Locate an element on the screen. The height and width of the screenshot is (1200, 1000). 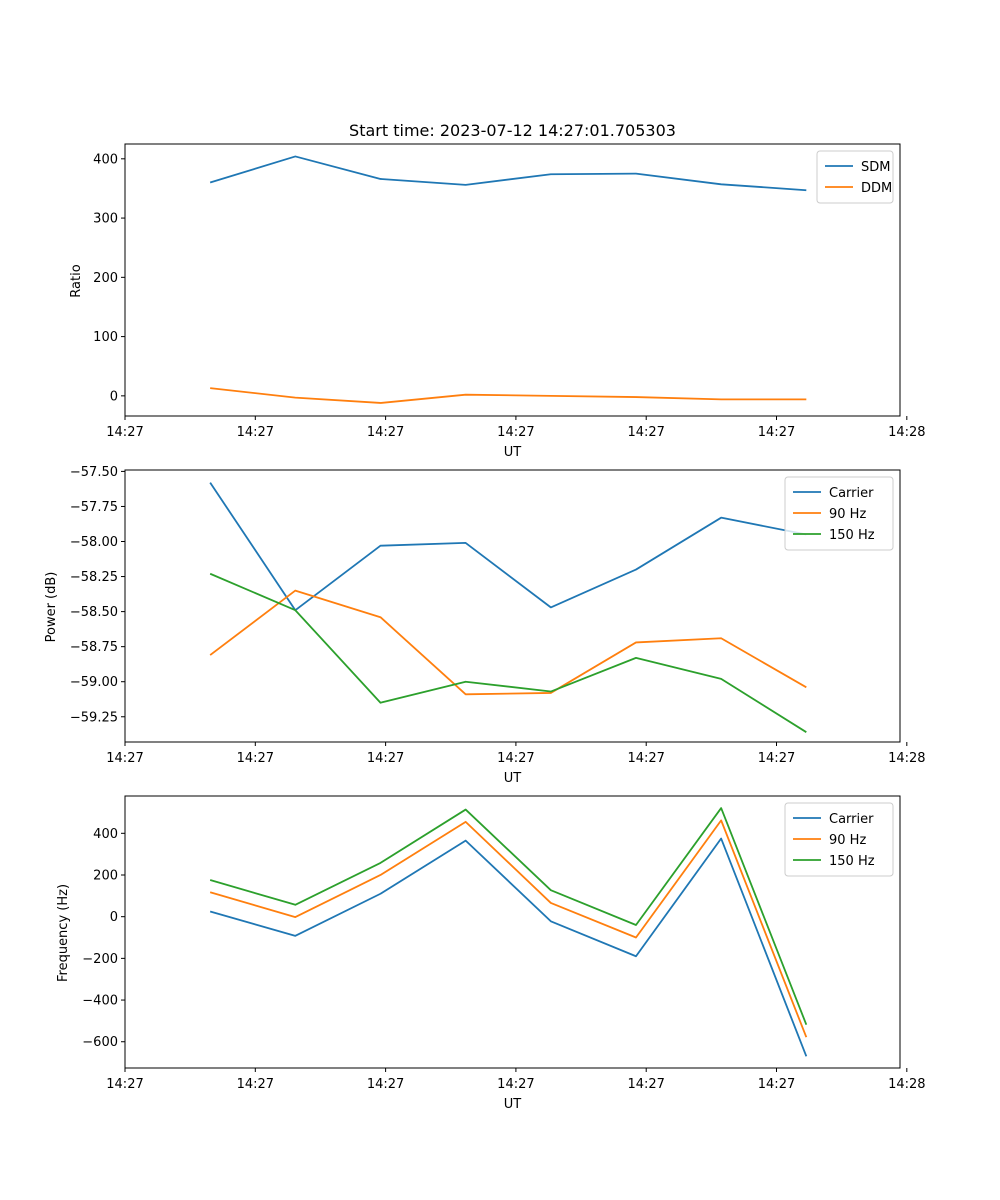
y-tick-label: 300 is located at coordinates (105, 219).